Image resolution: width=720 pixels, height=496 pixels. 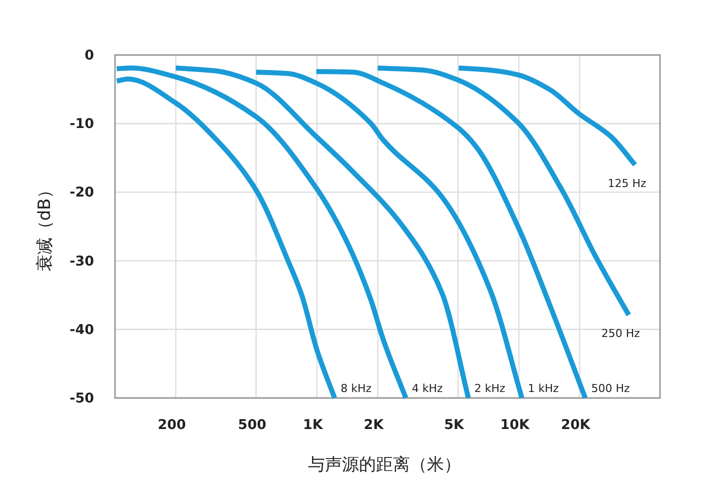 What do you see at coordinates (544, 388) in the screenshot?
I see `series-label: 1 kHz` at bounding box center [544, 388].